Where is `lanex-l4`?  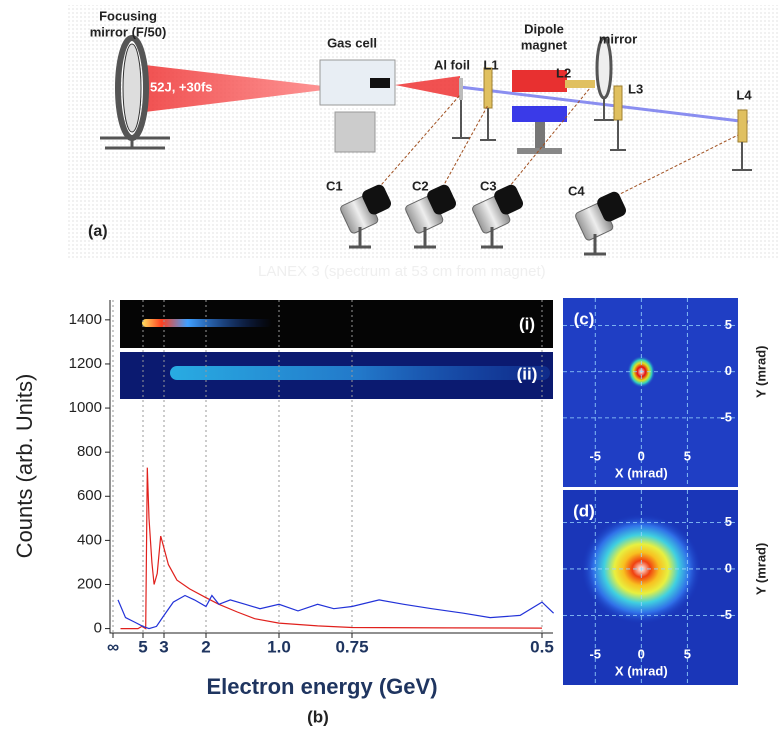 lanex-l4 is located at coordinates (742, 126).